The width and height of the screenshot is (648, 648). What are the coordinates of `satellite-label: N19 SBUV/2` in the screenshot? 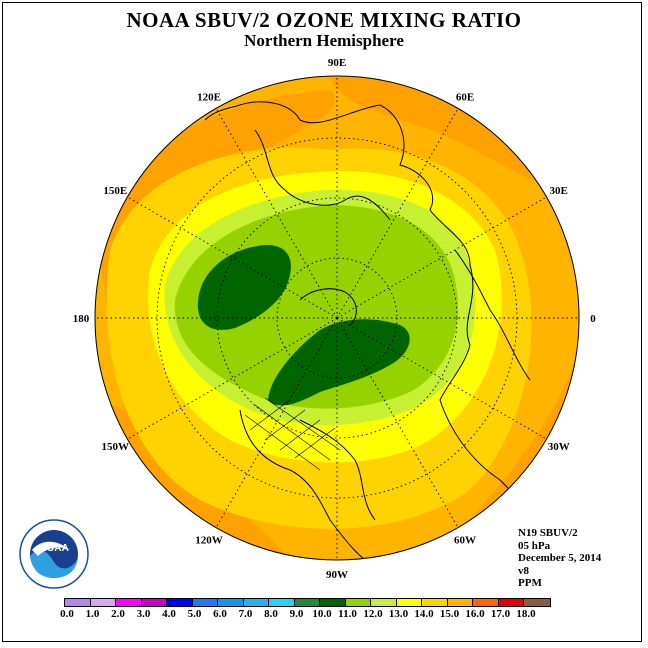 It's located at (548, 533).